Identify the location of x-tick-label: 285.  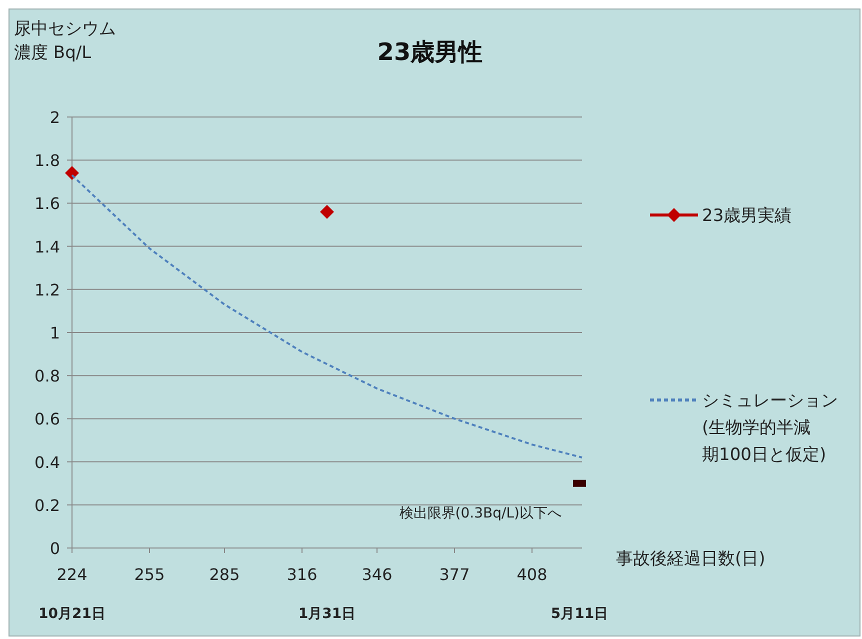
(224, 574).